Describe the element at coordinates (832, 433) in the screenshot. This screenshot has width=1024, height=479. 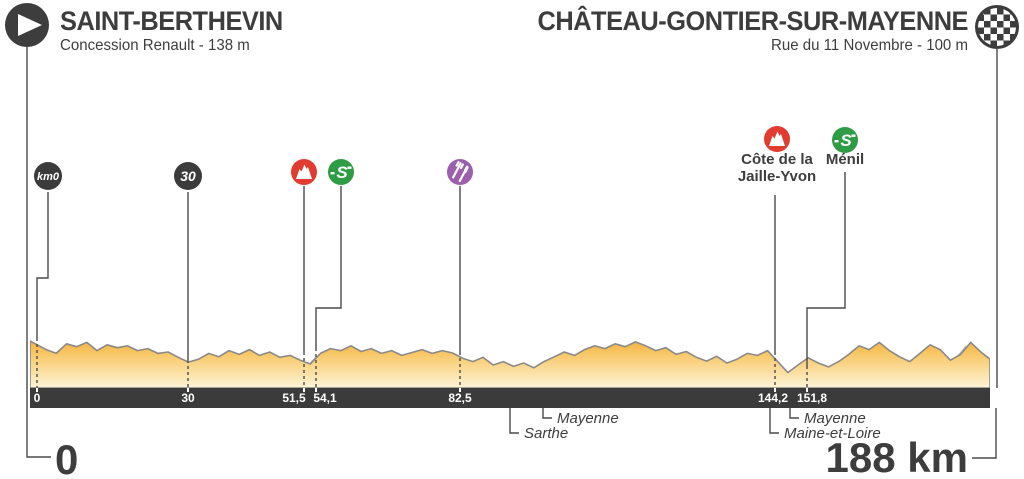
I see `dept-label-maine-et-loire: Maine-et-Loire` at that location.